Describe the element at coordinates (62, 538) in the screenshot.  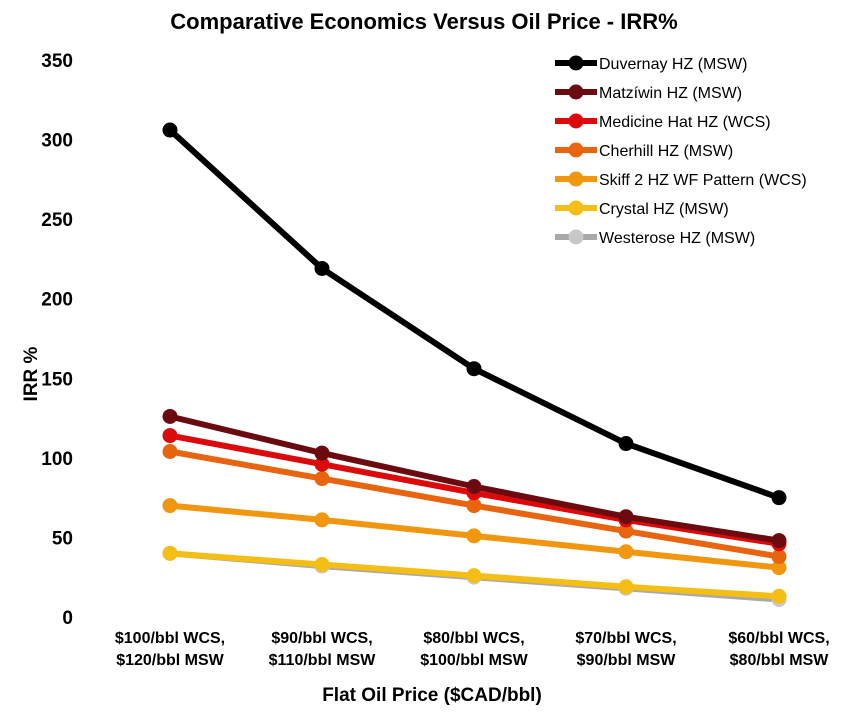
I see `y-tick-label: 50` at that location.